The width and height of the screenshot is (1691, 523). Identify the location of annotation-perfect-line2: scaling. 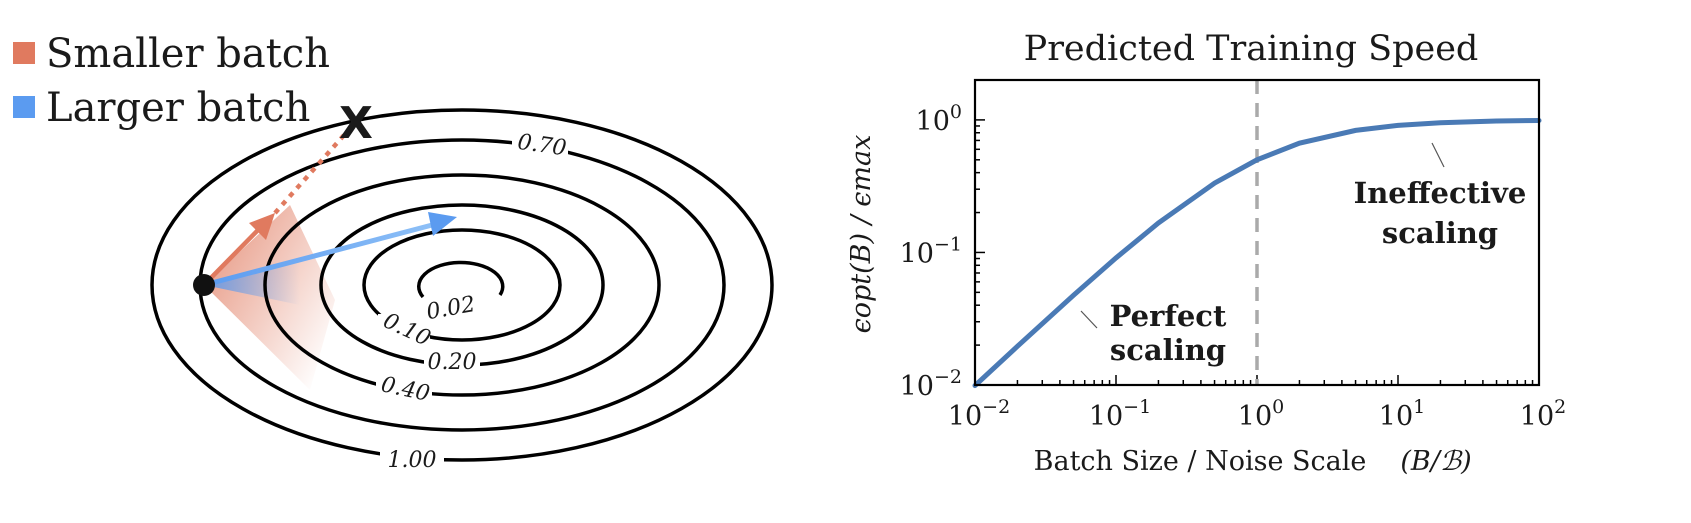
(1168, 350).